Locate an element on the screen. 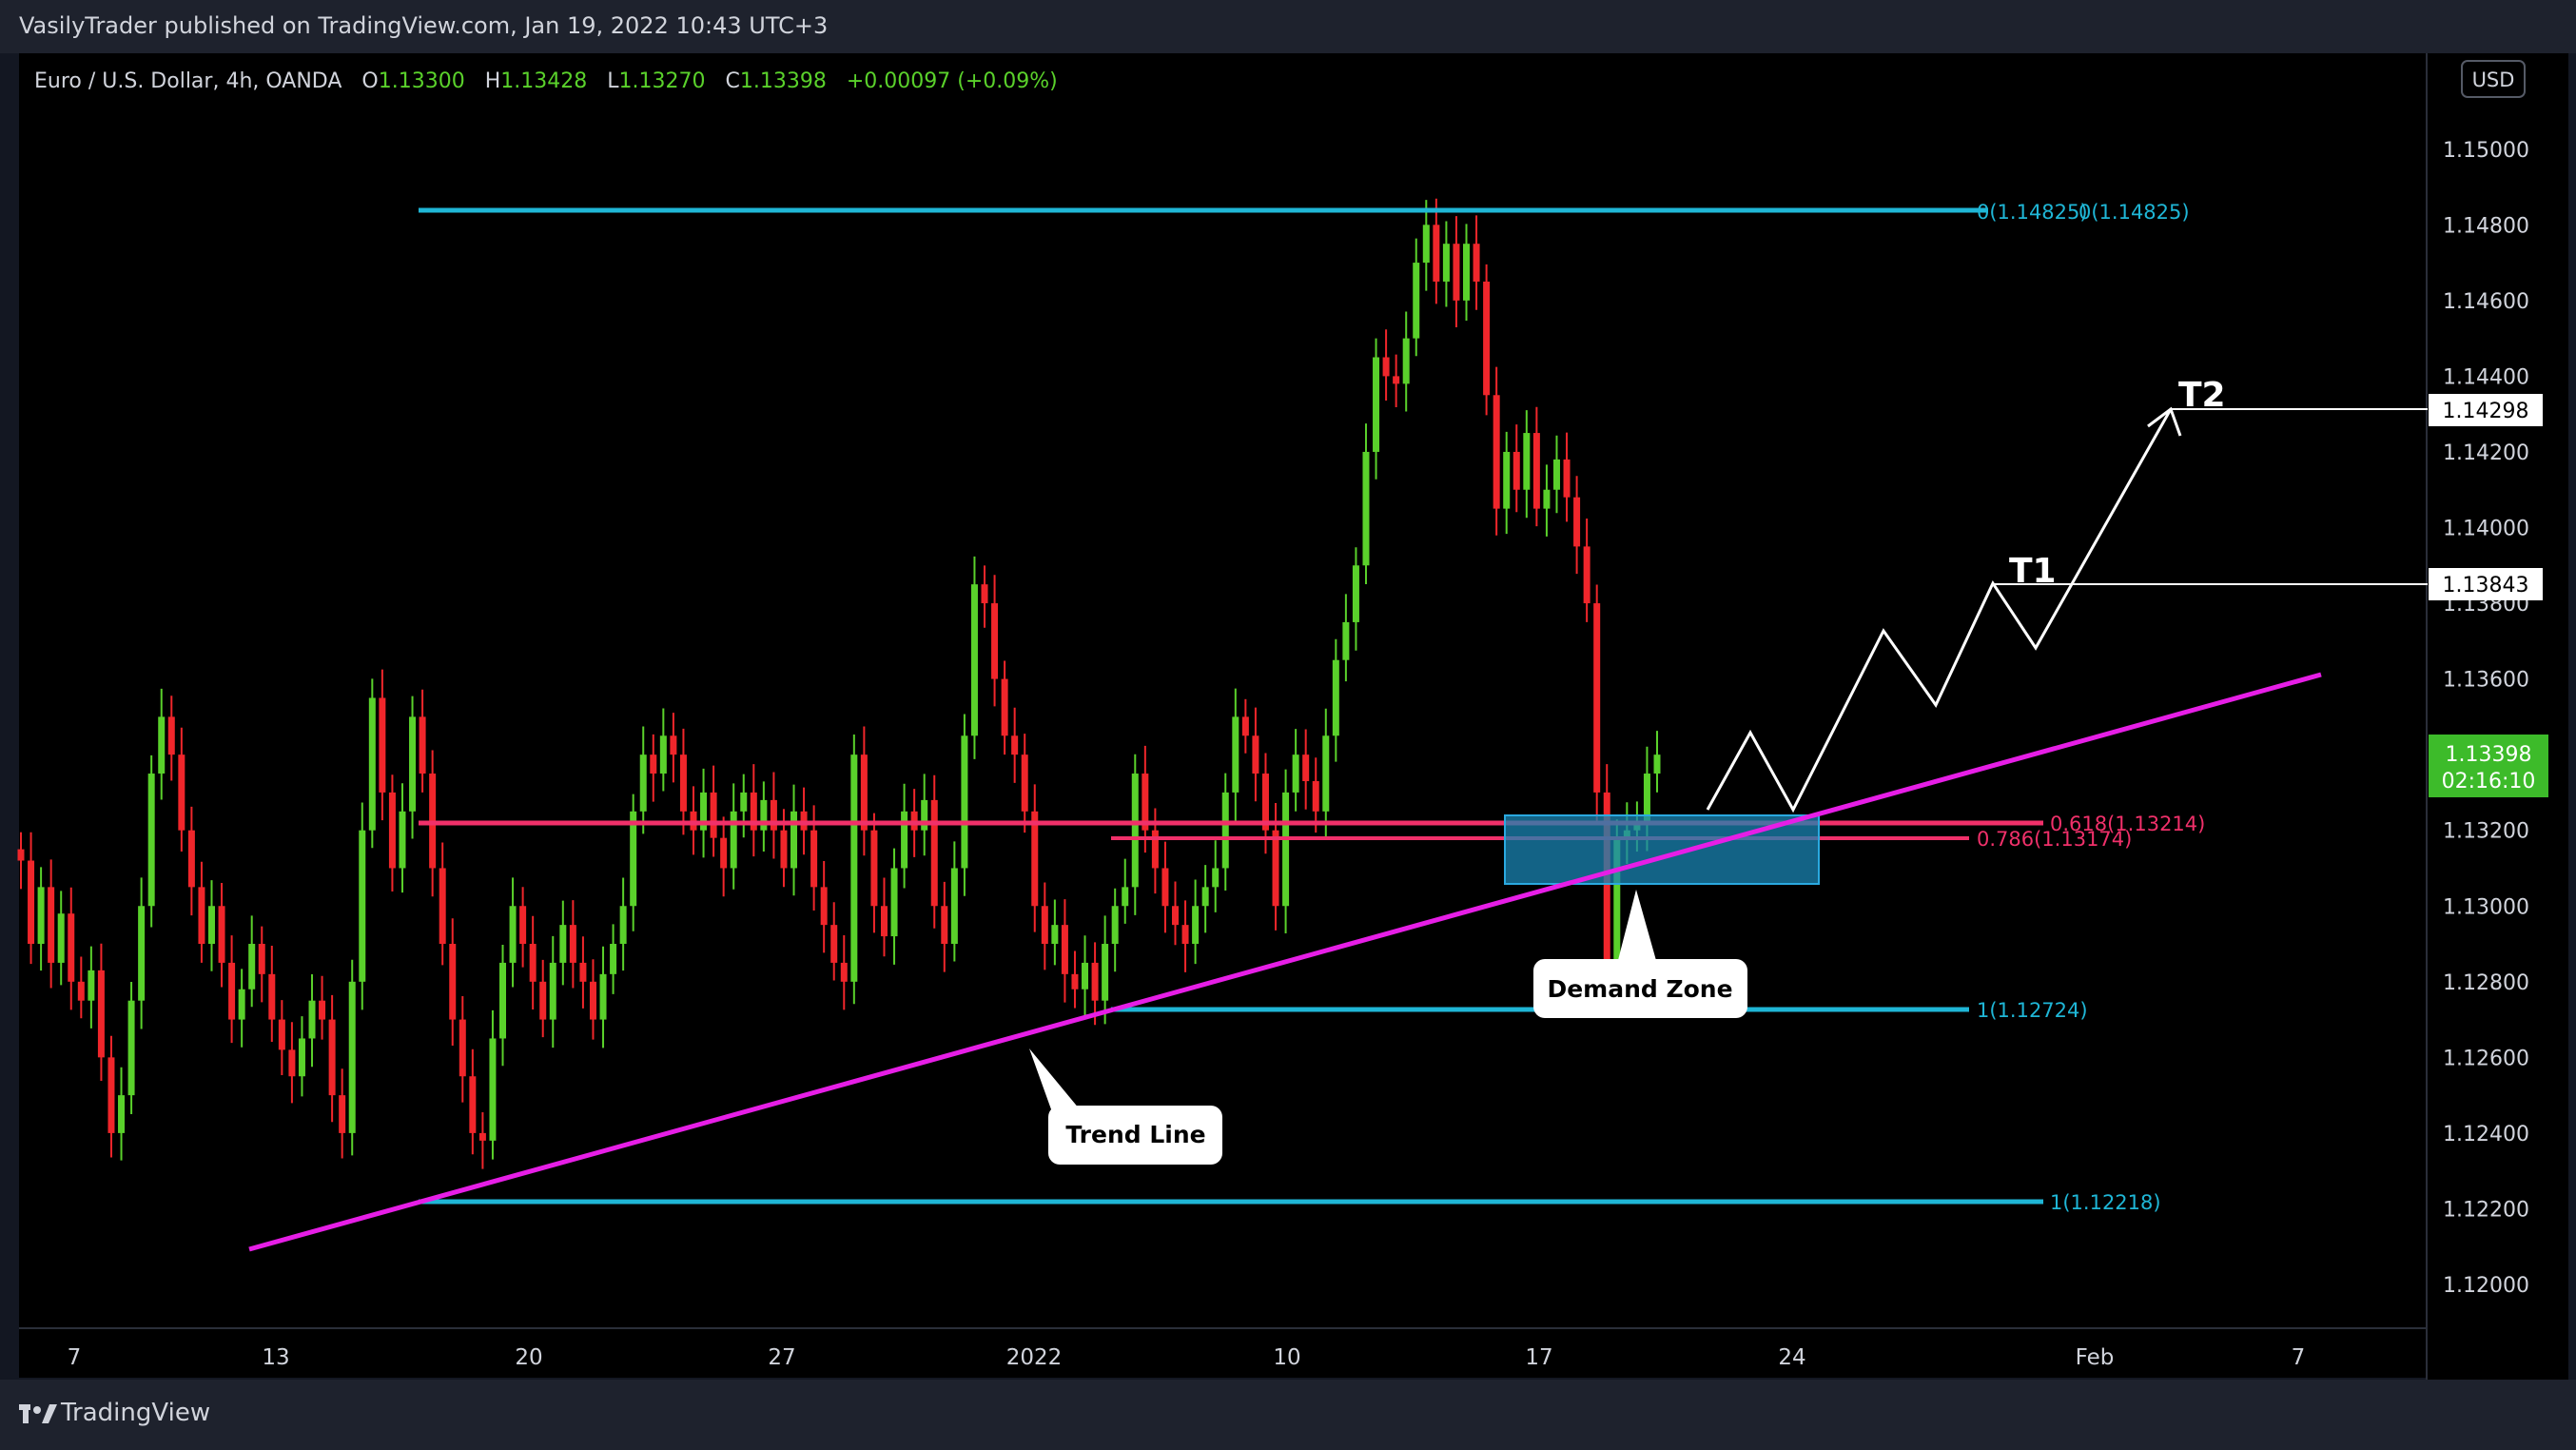 The height and width of the screenshot is (1450, 2576). currency-button is located at coordinates (2493, 79).